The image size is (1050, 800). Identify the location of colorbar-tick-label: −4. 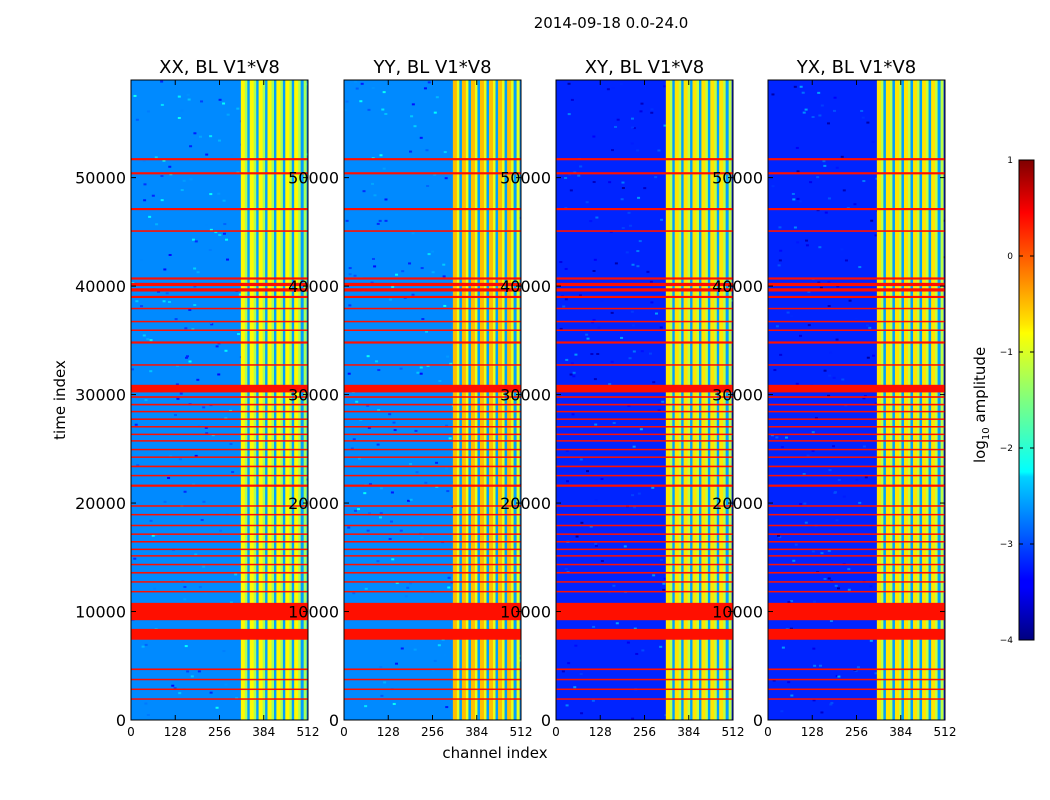
(1007, 641).